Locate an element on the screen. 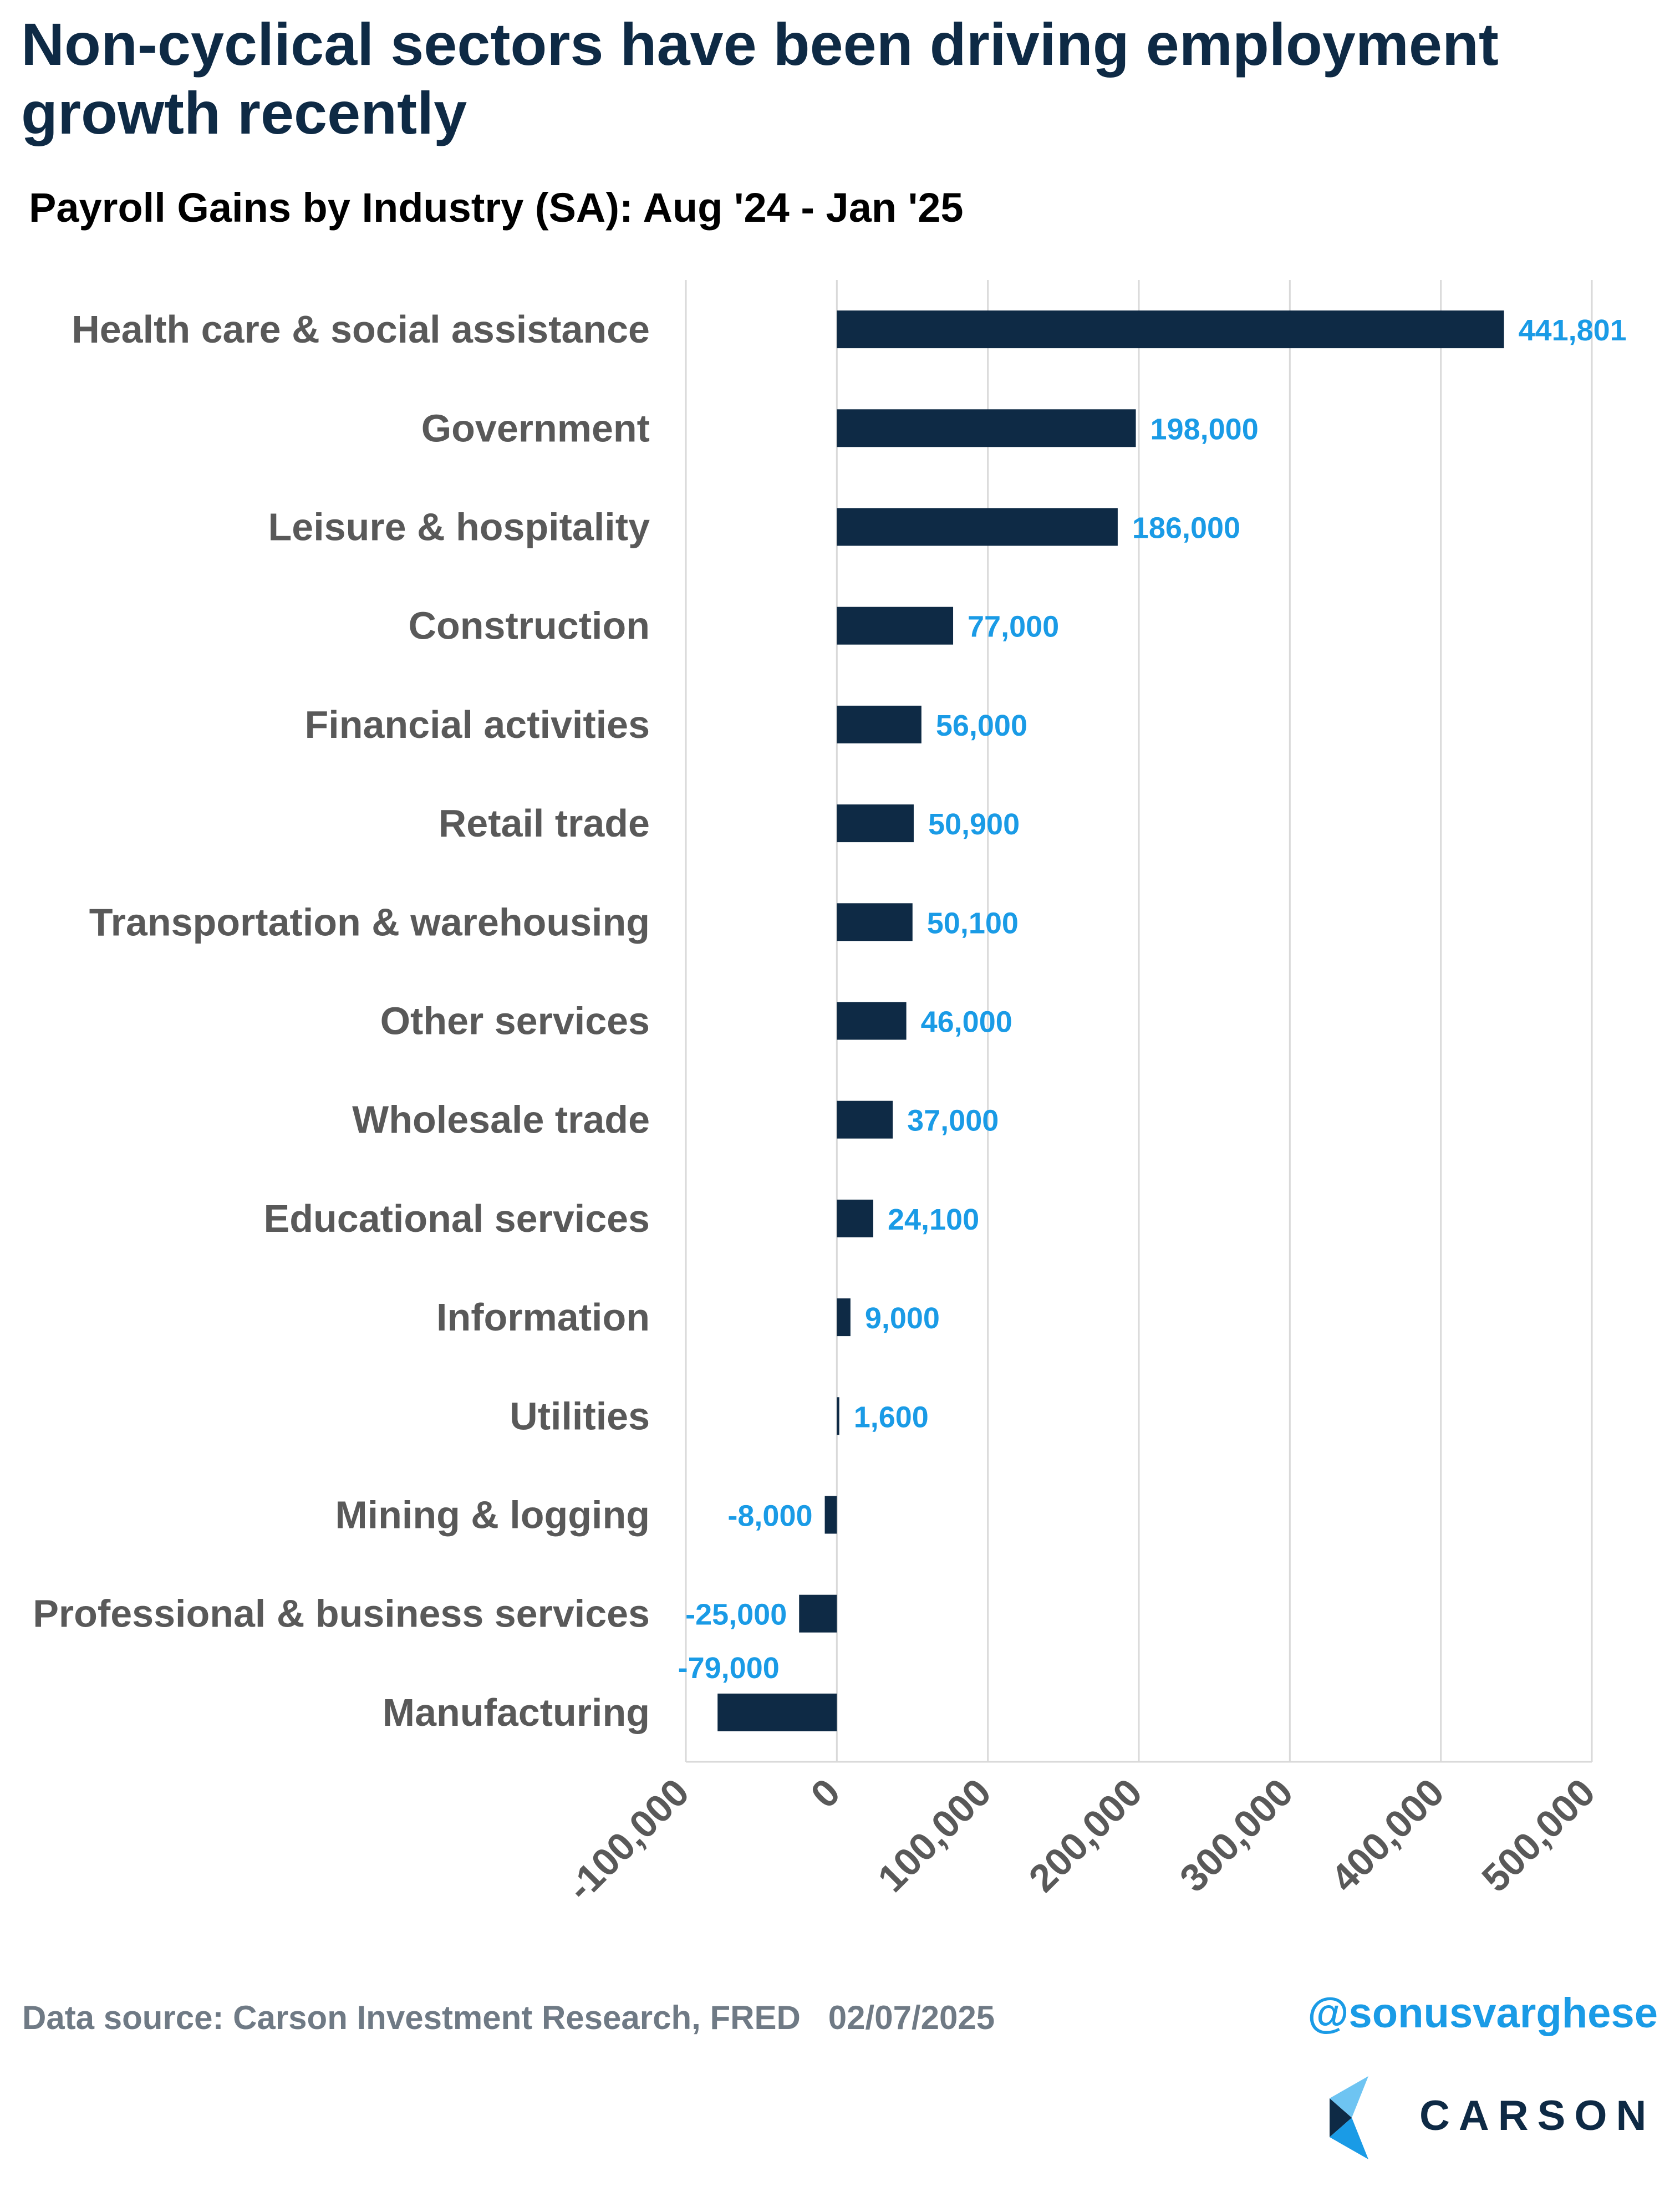 Image resolution: width=1680 pixels, height=2197 pixels. data-label: 441,801 is located at coordinates (1573, 330).